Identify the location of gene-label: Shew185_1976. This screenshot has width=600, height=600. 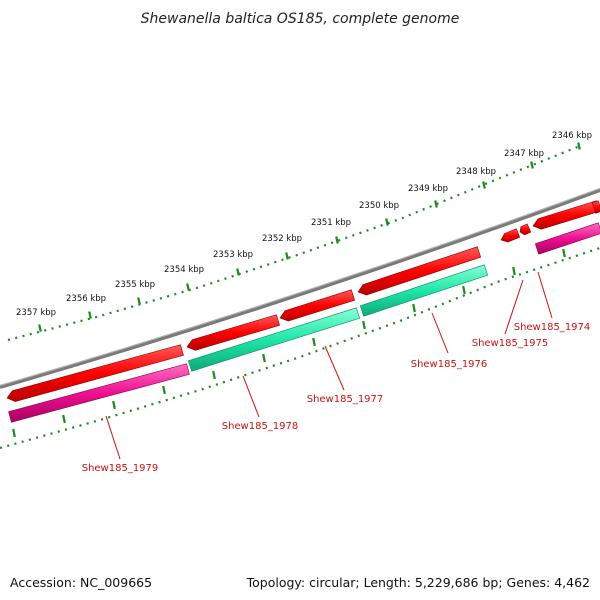
(449, 364).